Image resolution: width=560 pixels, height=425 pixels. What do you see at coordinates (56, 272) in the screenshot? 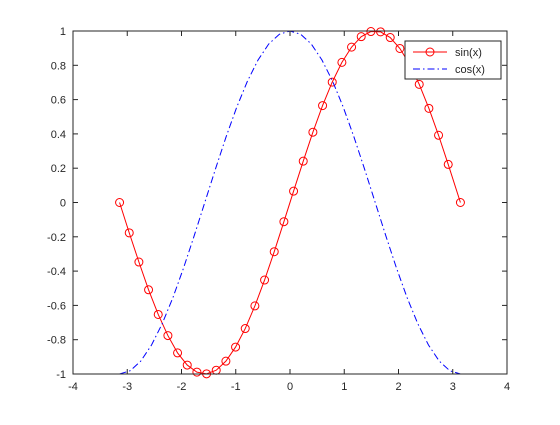
I see `y-tick-label: -0.4` at bounding box center [56, 272].